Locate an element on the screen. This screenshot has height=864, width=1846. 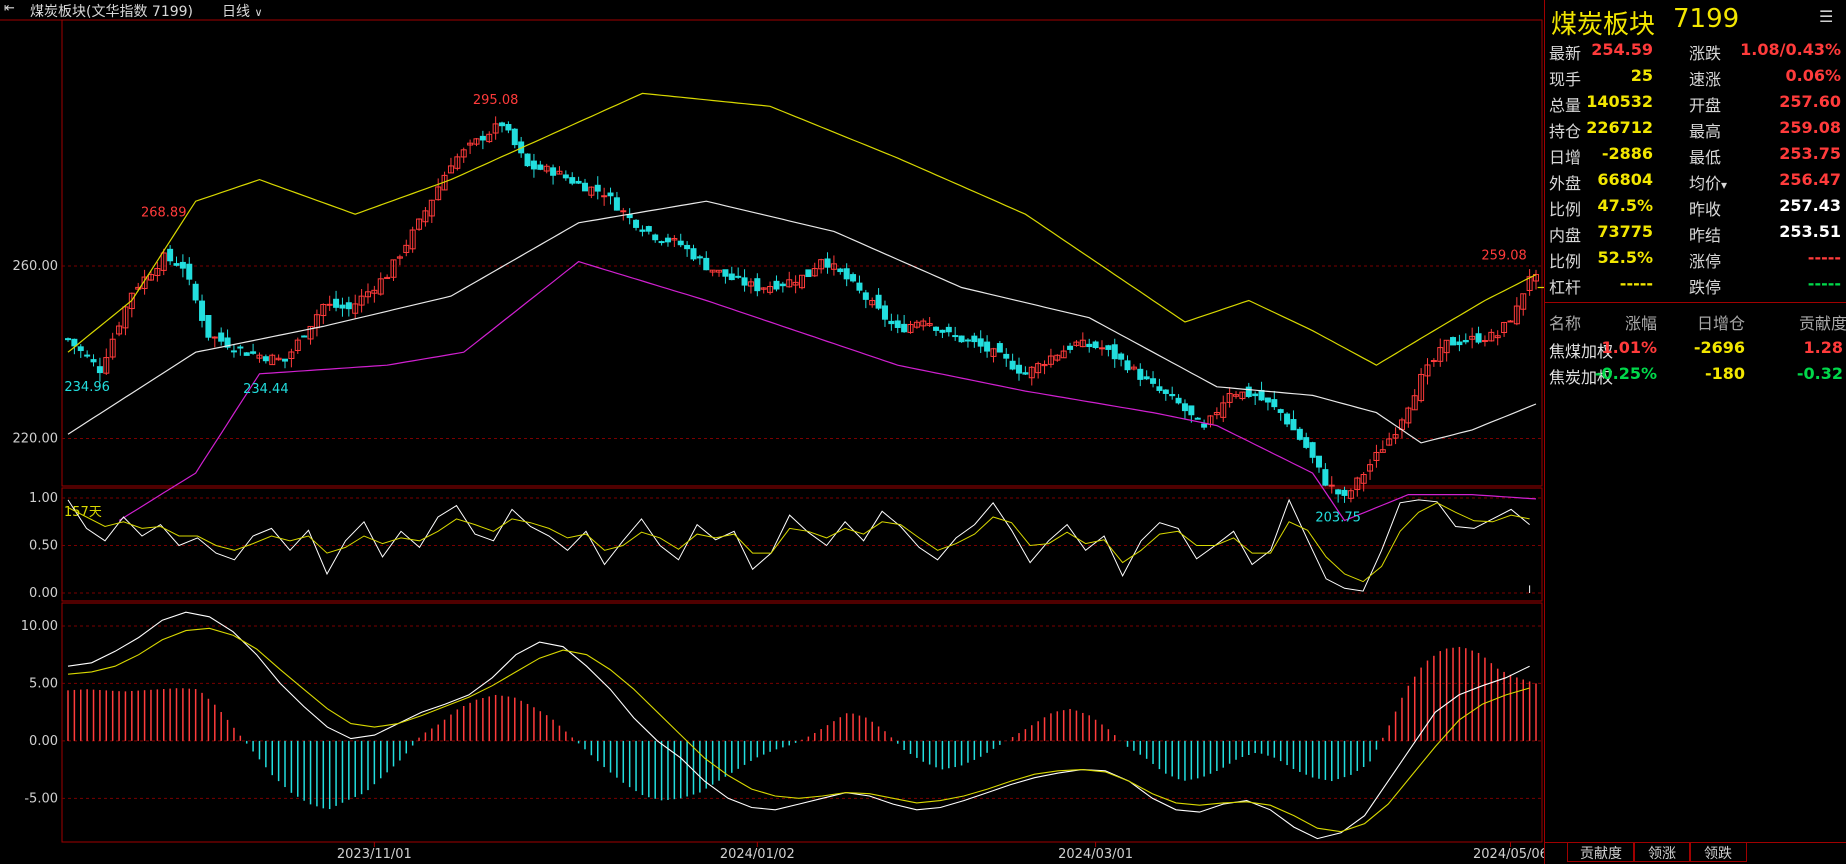
quote-value: 73775 is located at coordinates (1625, 231).